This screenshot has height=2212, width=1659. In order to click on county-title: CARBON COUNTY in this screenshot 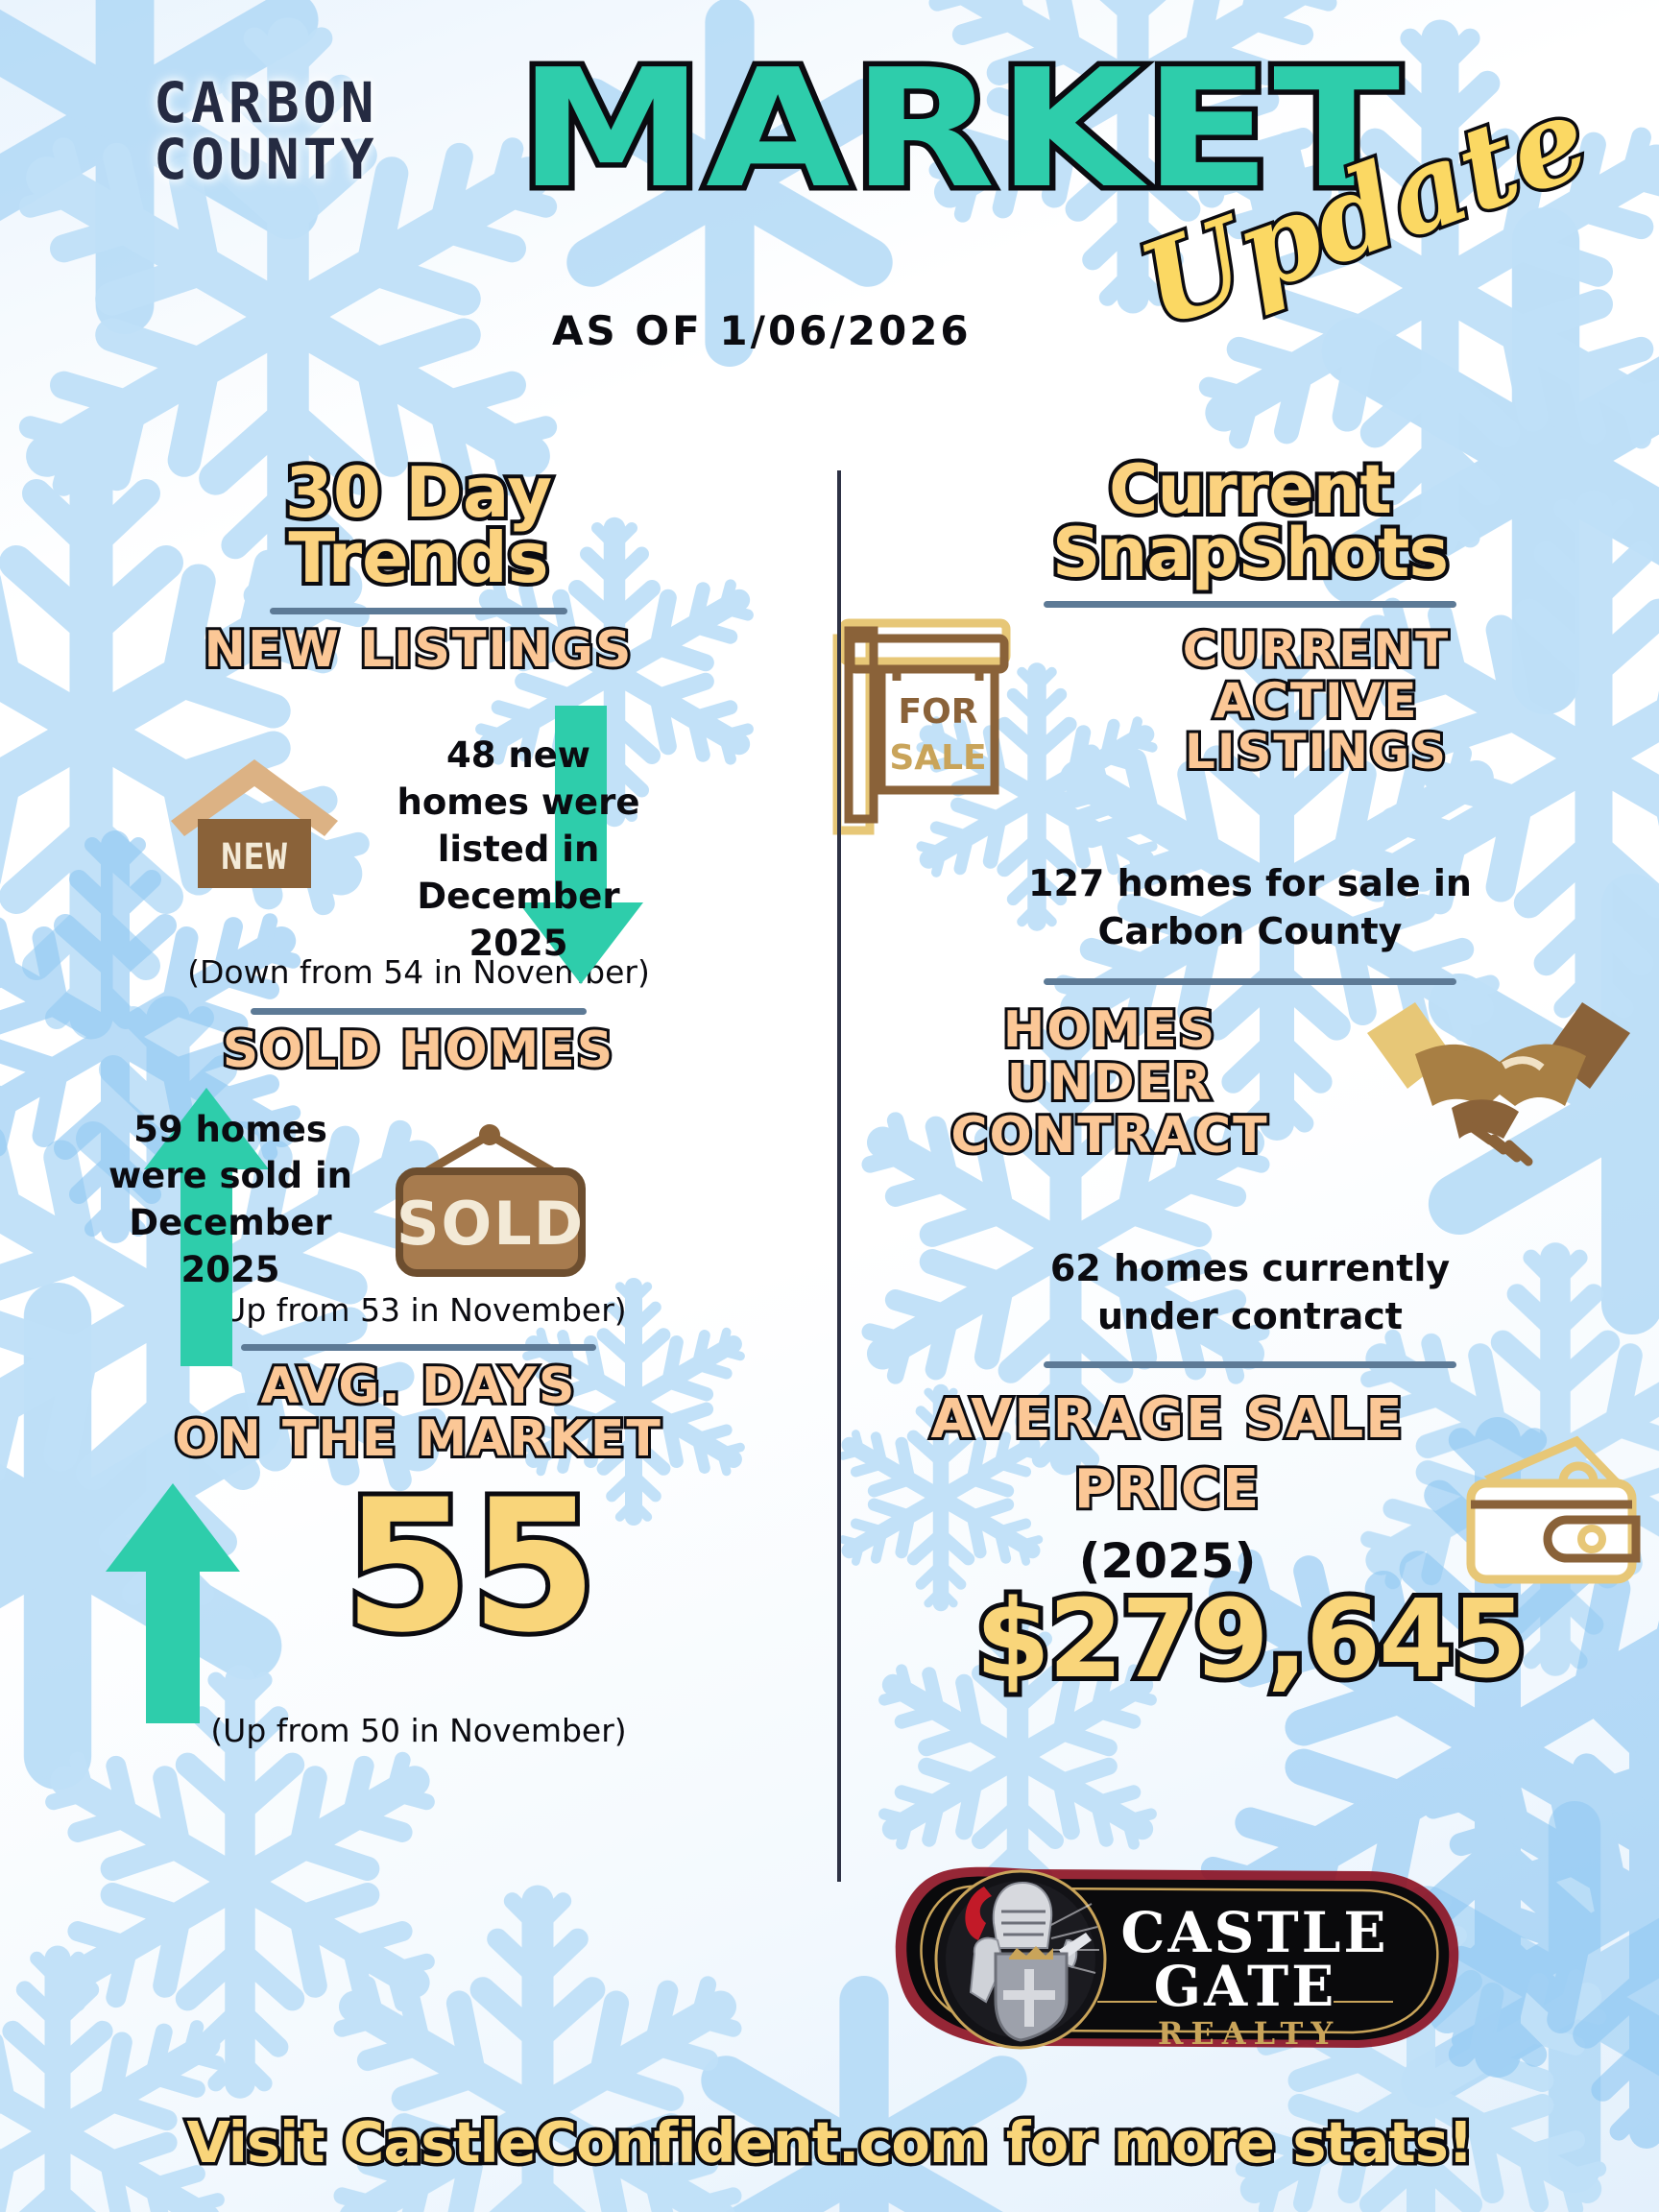, I will do `click(326, 131)`.